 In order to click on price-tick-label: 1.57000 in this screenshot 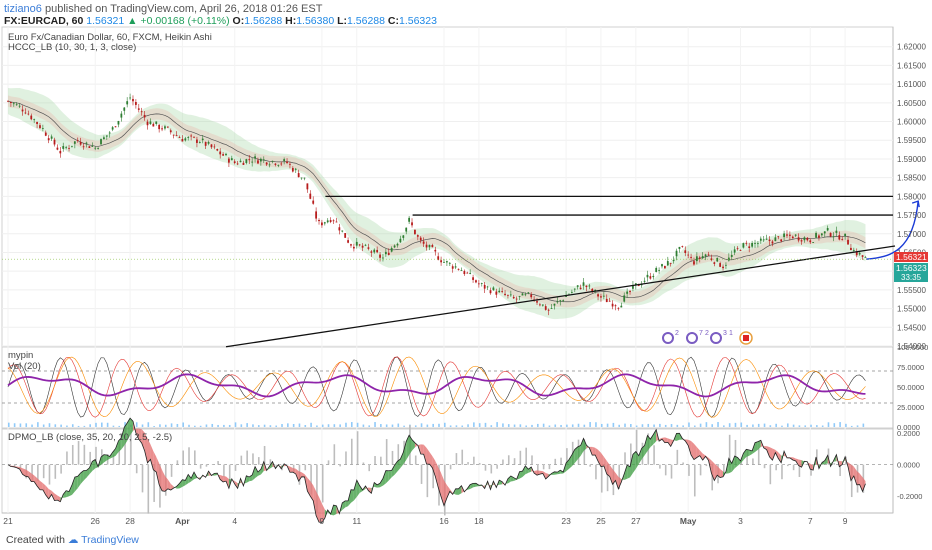, I will do `click(911, 234)`.